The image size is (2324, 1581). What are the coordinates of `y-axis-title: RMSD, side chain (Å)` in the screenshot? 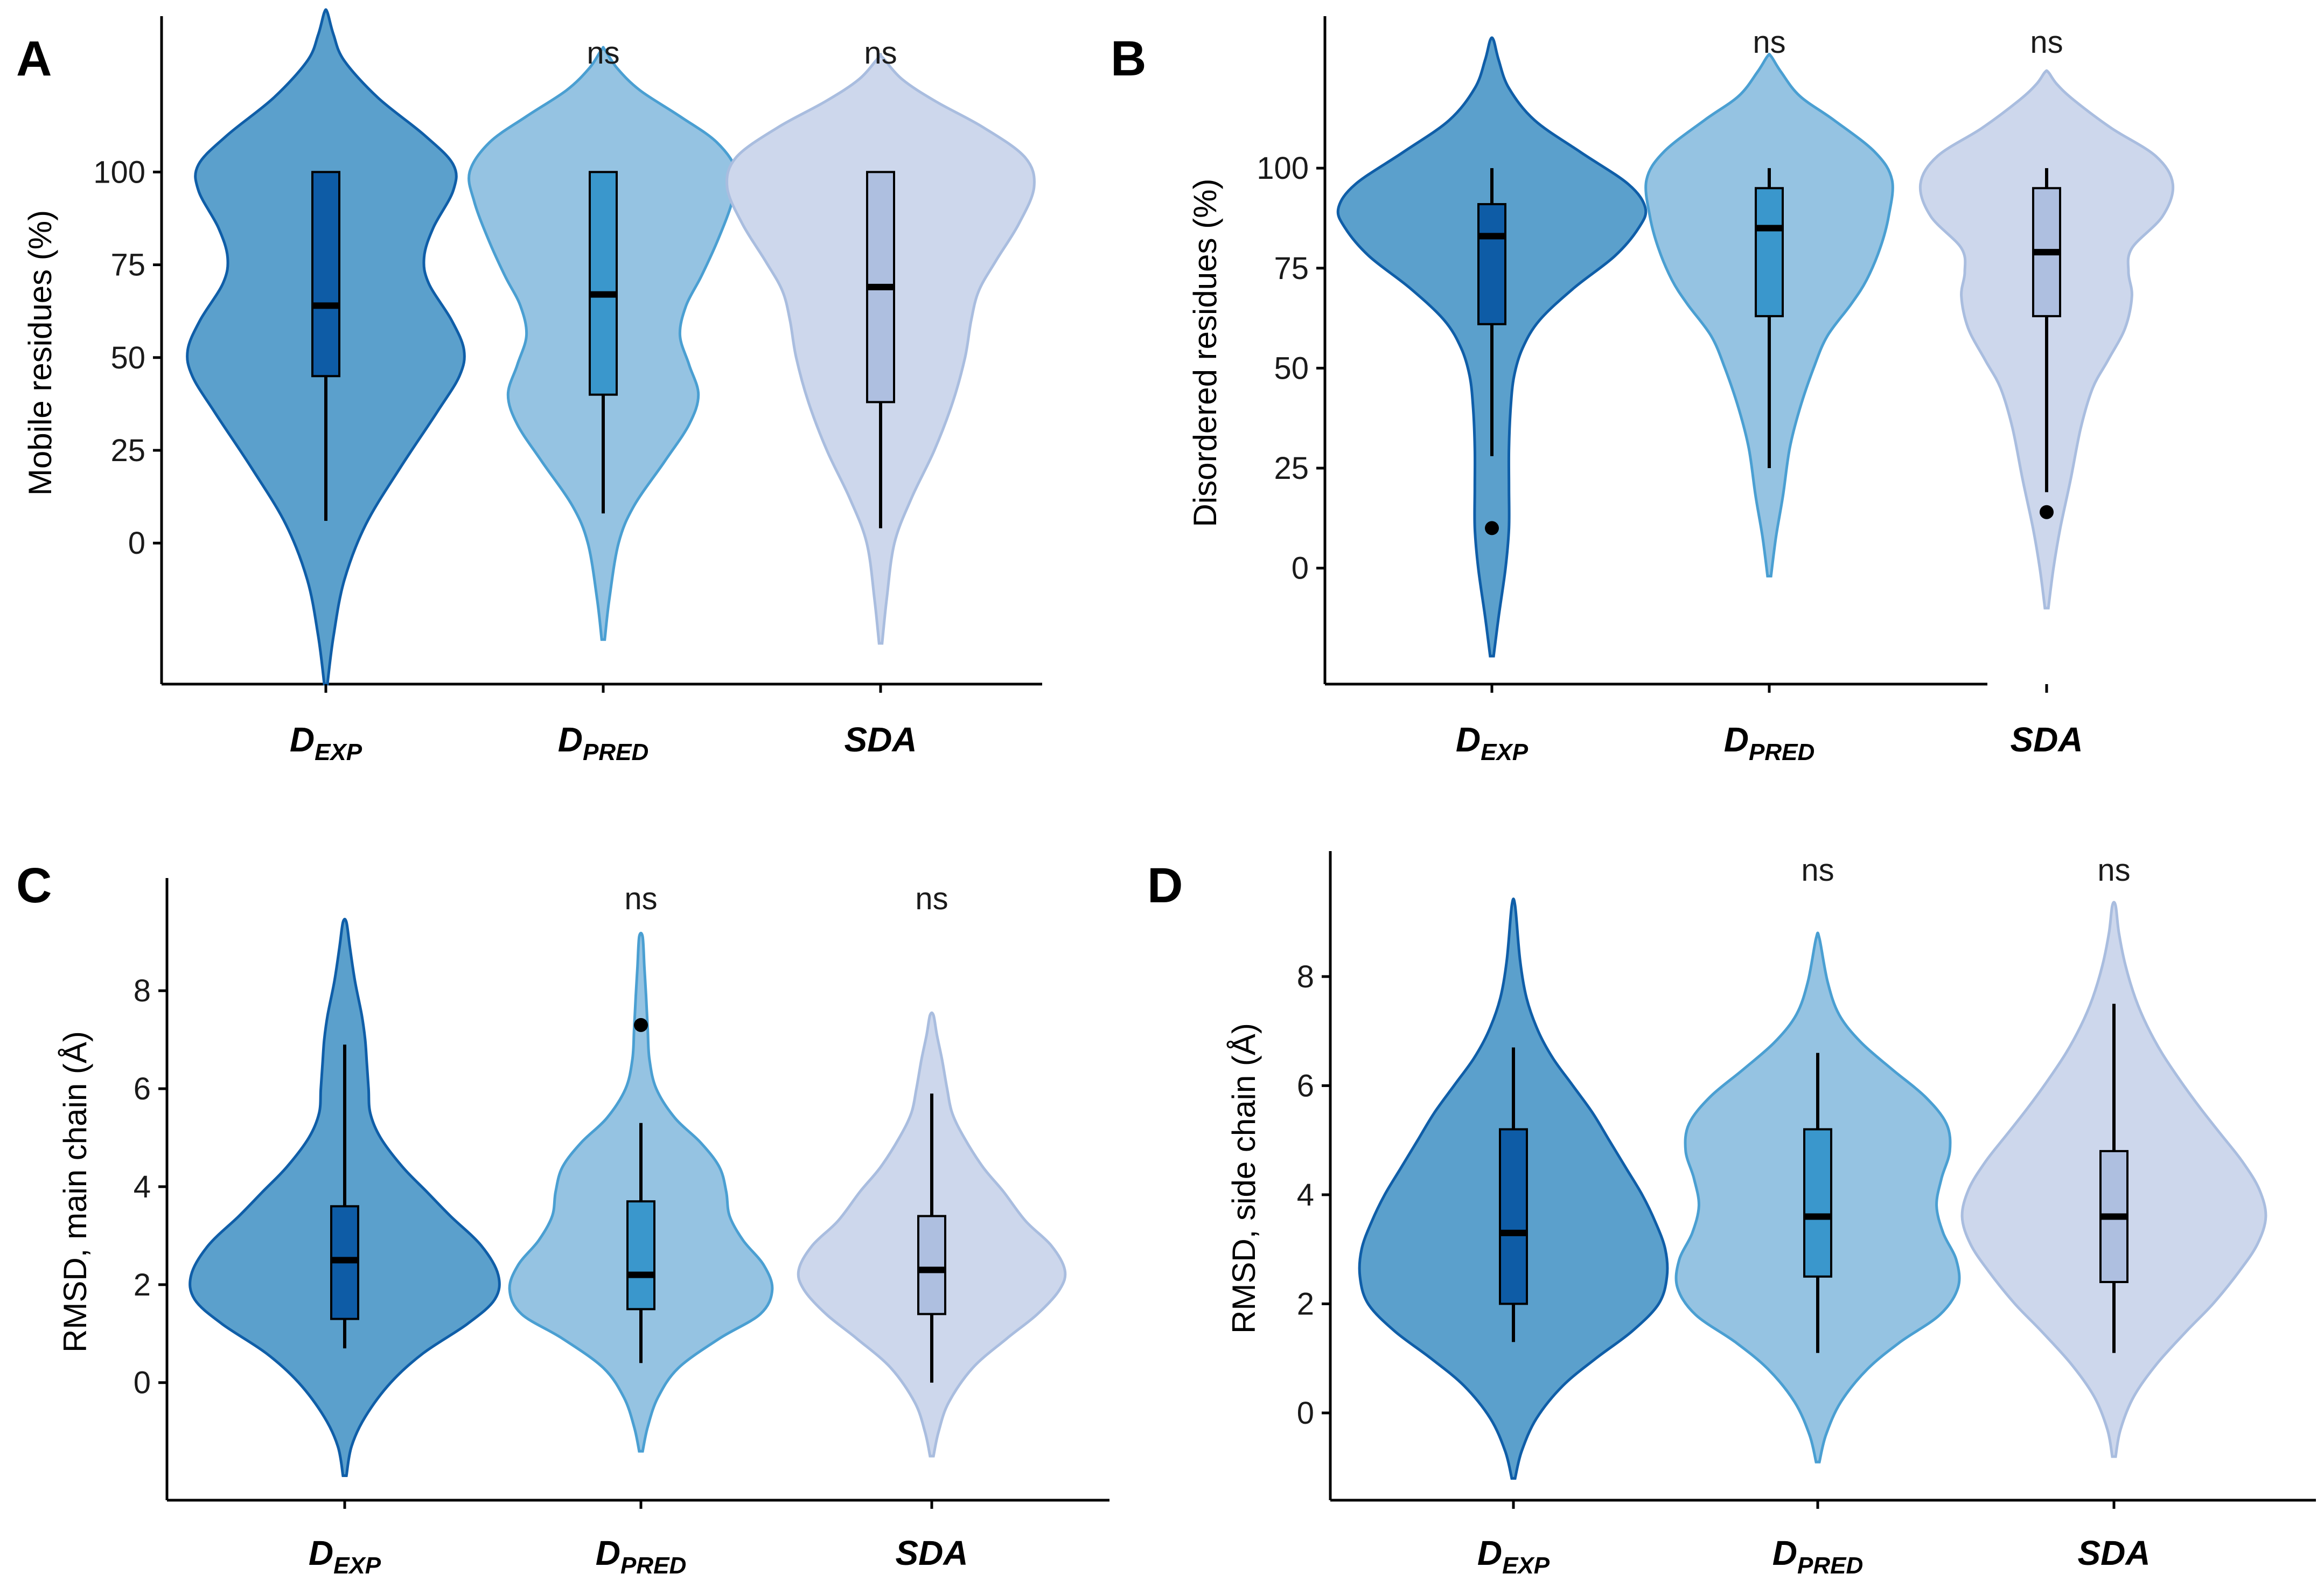 It's located at (1244, 1179).